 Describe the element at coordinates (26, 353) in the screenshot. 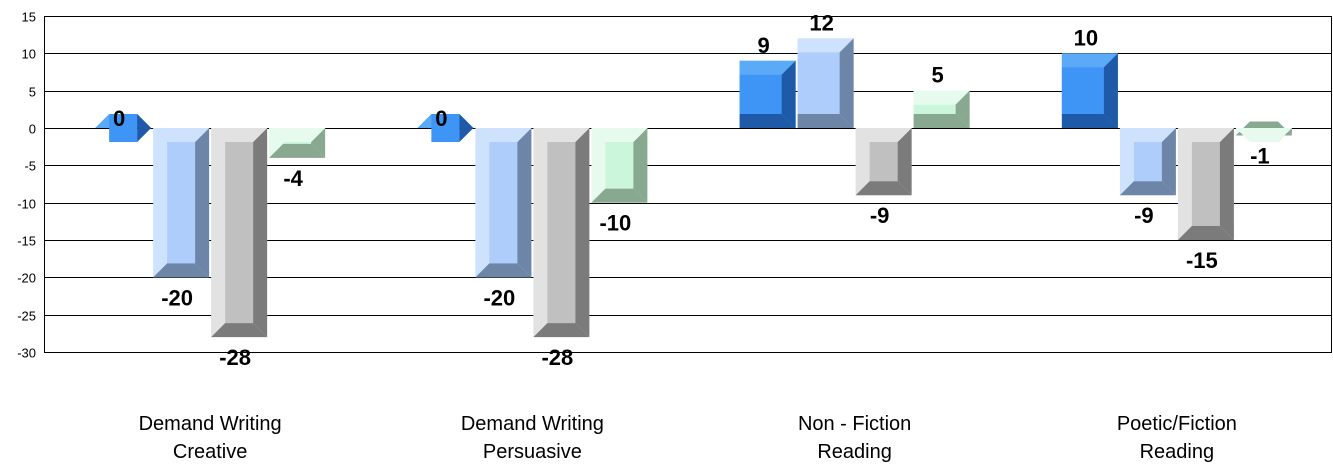

I see `y-tick-label: -30` at that location.